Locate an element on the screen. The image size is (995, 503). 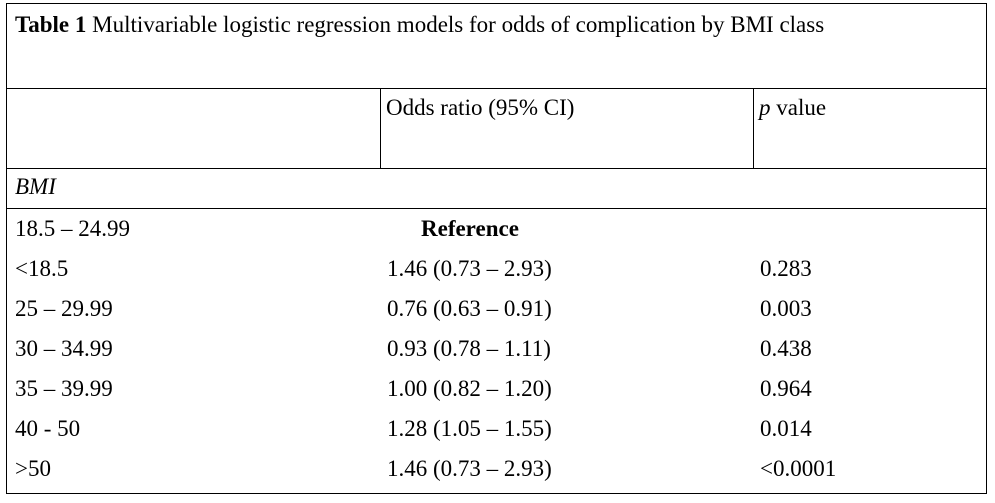
table-row: 40 - 50 1.28 (1.05 – 1.55) 0.014 is located at coordinates (496, 429).